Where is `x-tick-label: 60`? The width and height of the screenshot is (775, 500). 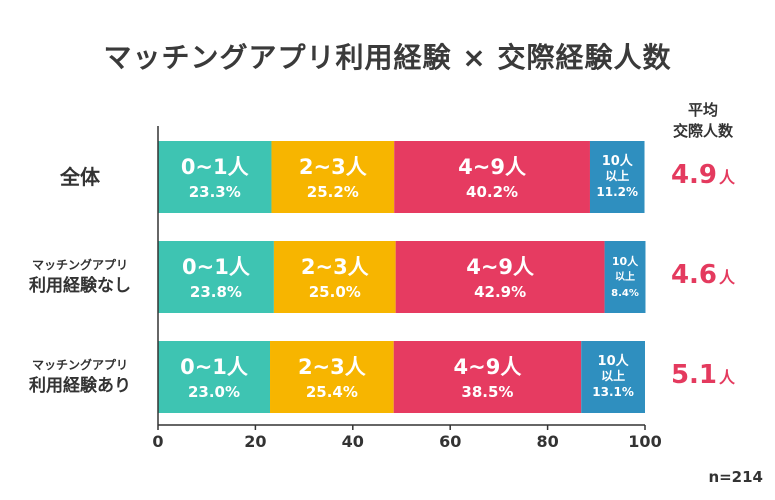 x-tick-label: 60 is located at coordinates (450, 441).